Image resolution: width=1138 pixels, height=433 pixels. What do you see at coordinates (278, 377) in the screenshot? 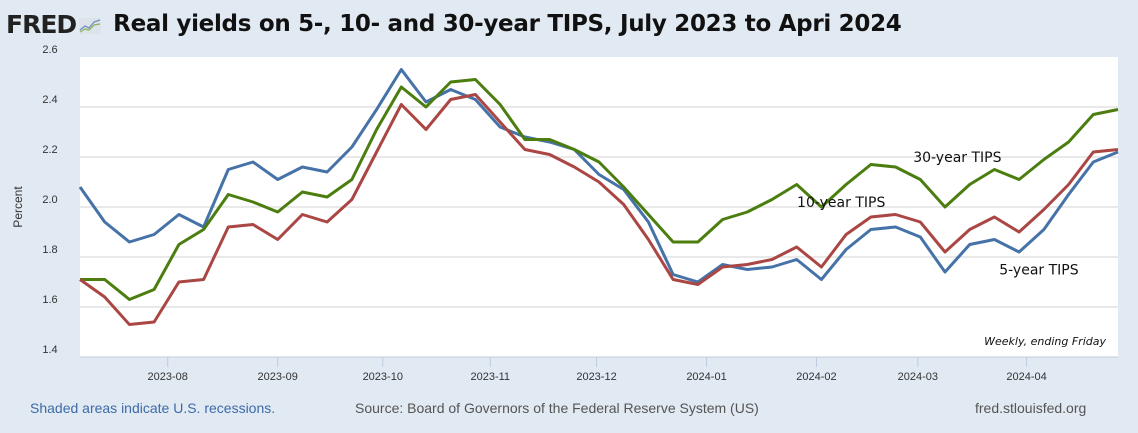
I see `x-tick-label: 2023-09` at bounding box center [278, 377].